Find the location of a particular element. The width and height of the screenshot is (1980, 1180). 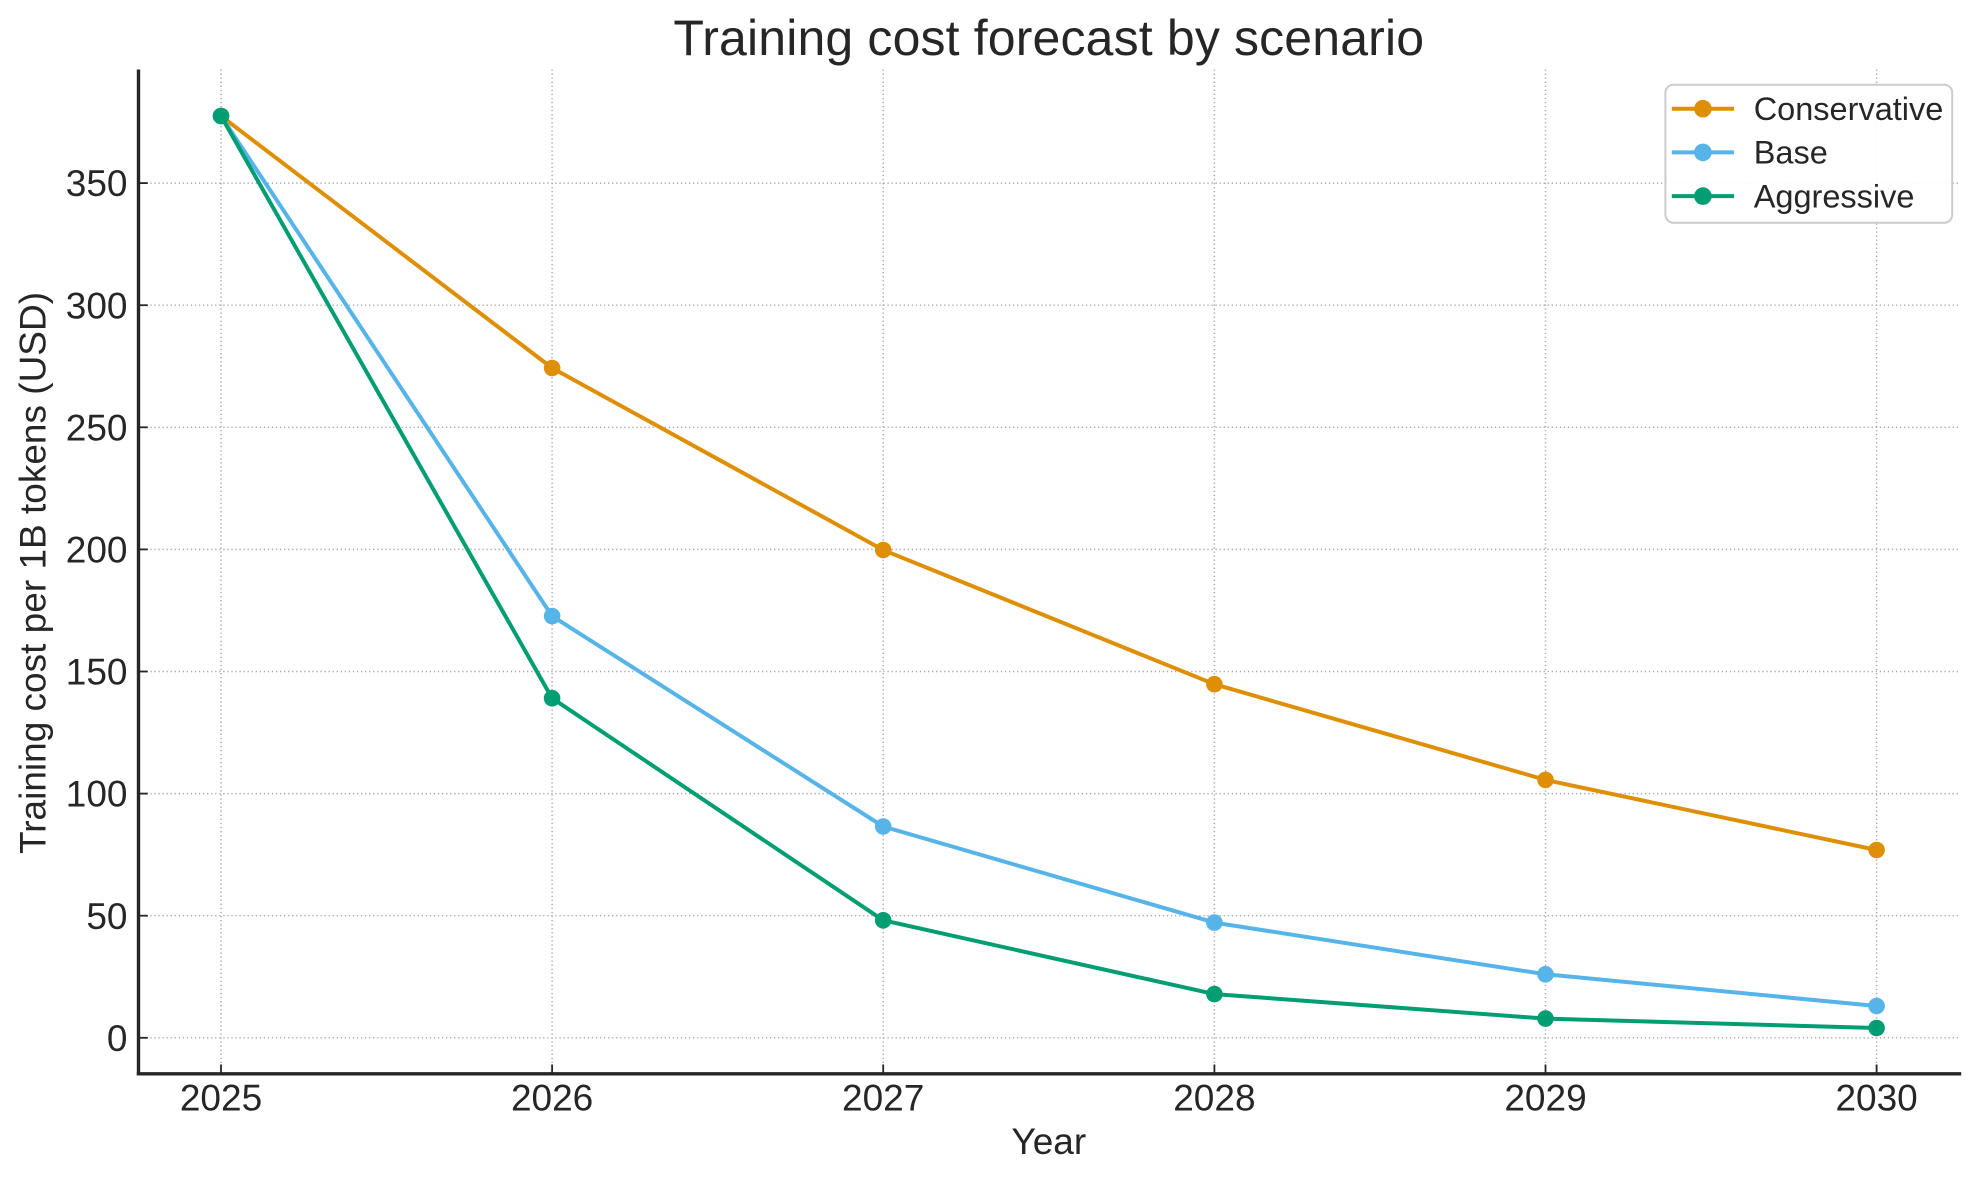

svg-text: 2026 is located at coordinates (552, 1097).